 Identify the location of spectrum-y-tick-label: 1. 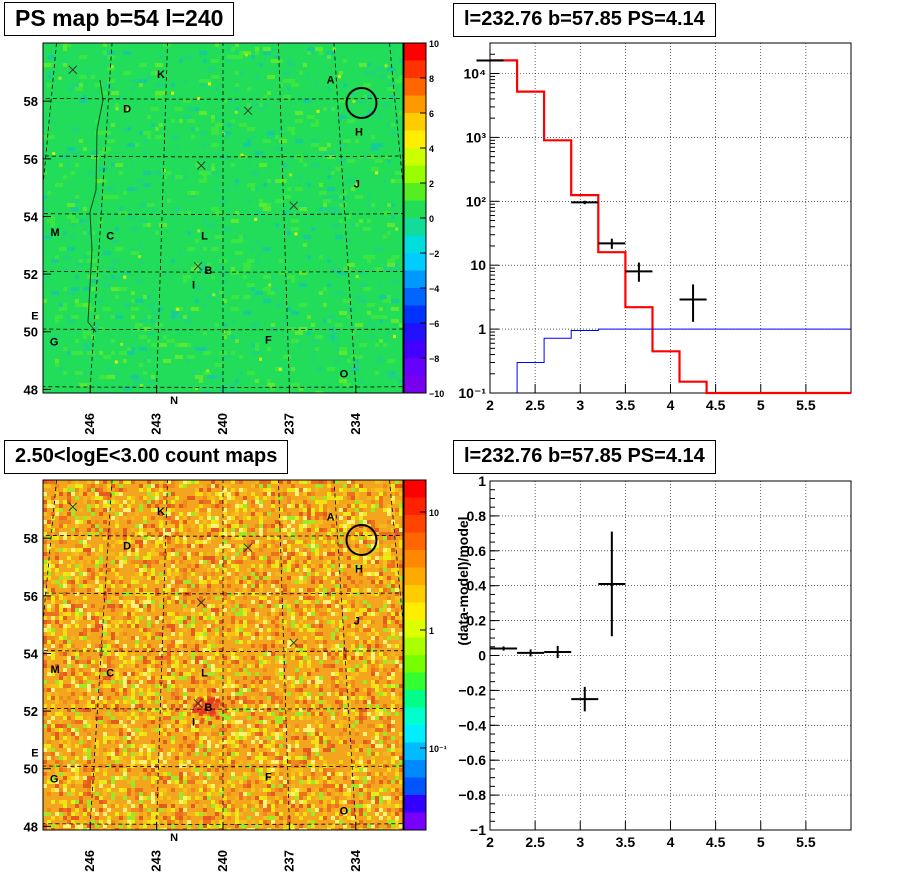
(482, 329).